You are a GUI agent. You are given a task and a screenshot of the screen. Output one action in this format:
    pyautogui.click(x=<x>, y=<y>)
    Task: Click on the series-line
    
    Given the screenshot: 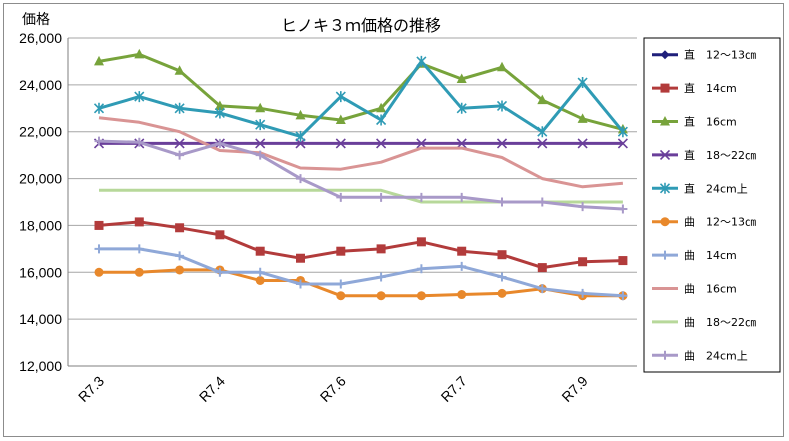 What is the action you would take?
    pyautogui.click(x=361, y=152)
    